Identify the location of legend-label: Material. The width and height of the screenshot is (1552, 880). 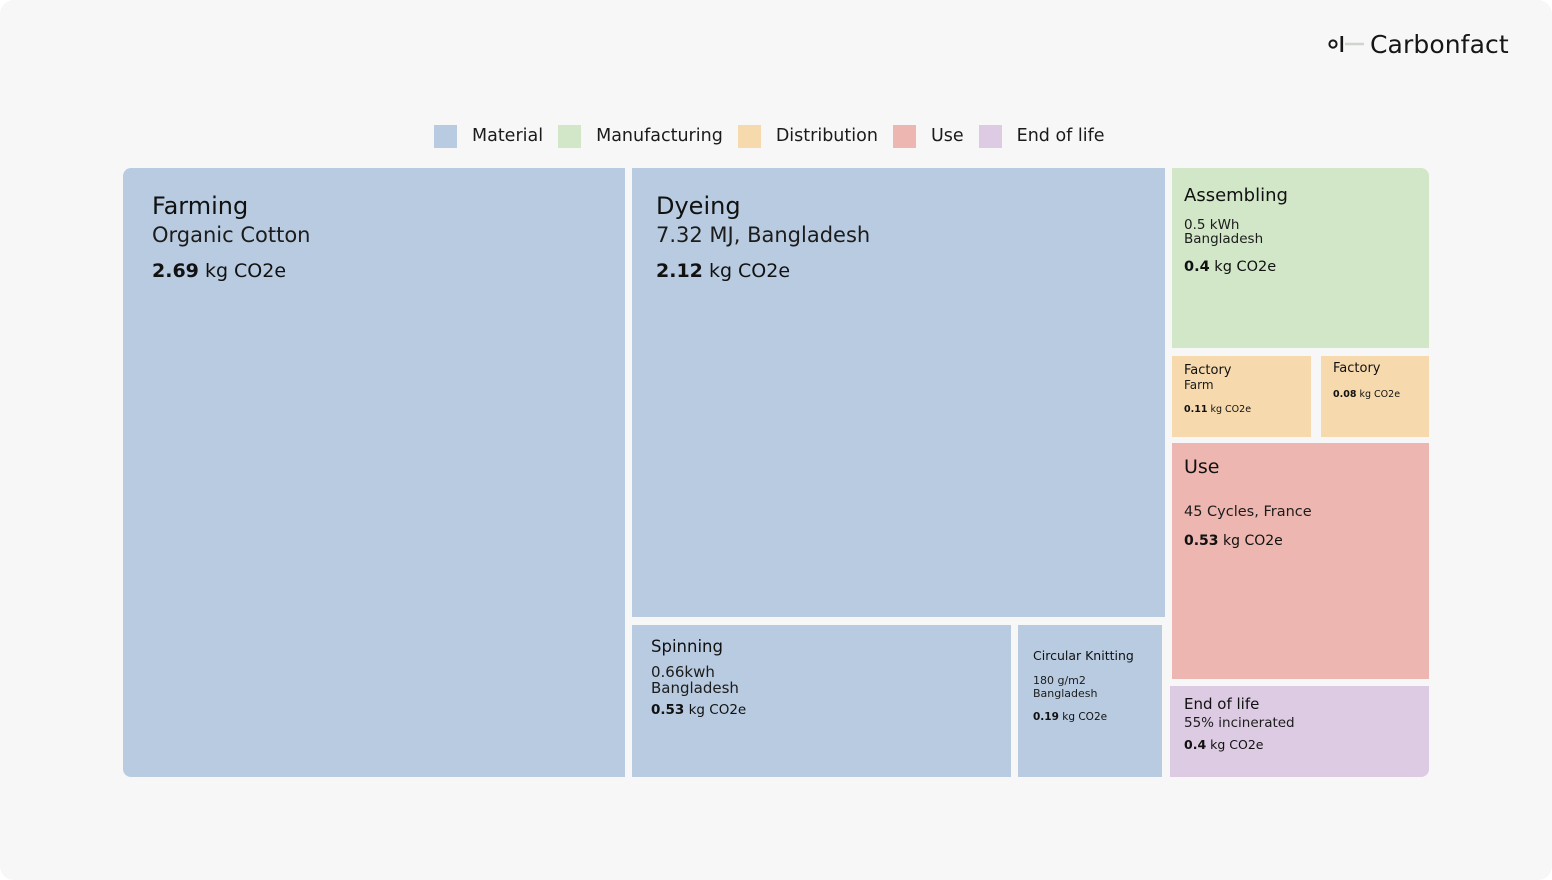
(508, 136).